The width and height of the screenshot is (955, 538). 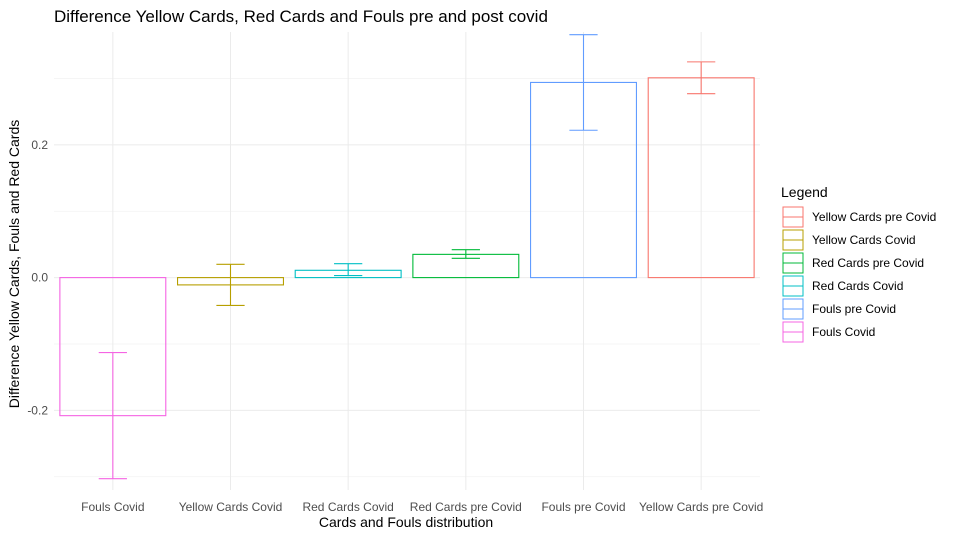 What do you see at coordinates (874, 217) in the screenshot?
I see `legend-label: Yellow Cards pre Covid` at bounding box center [874, 217].